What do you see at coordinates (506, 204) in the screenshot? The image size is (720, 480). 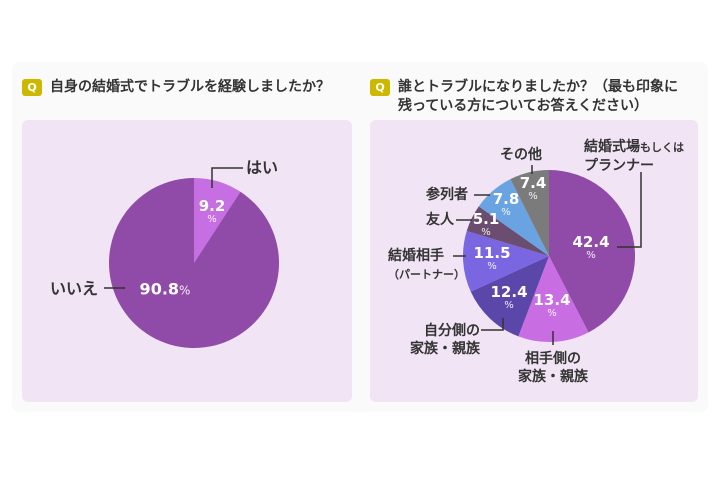 I see `value-guest: 7.8%` at bounding box center [506, 204].